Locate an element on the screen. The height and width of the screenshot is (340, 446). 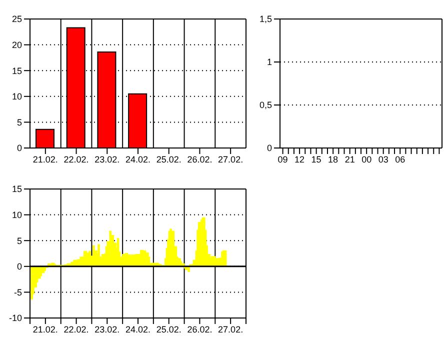
x-tick-label: 15 is located at coordinates (316, 159).